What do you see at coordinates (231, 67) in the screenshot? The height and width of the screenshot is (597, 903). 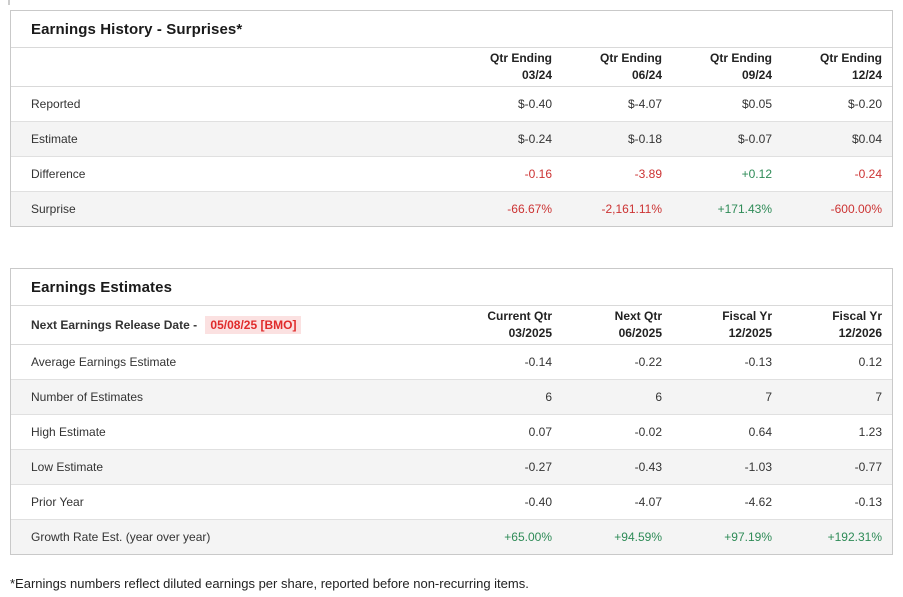 I see `empty-header-cell` at bounding box center [231, 67].